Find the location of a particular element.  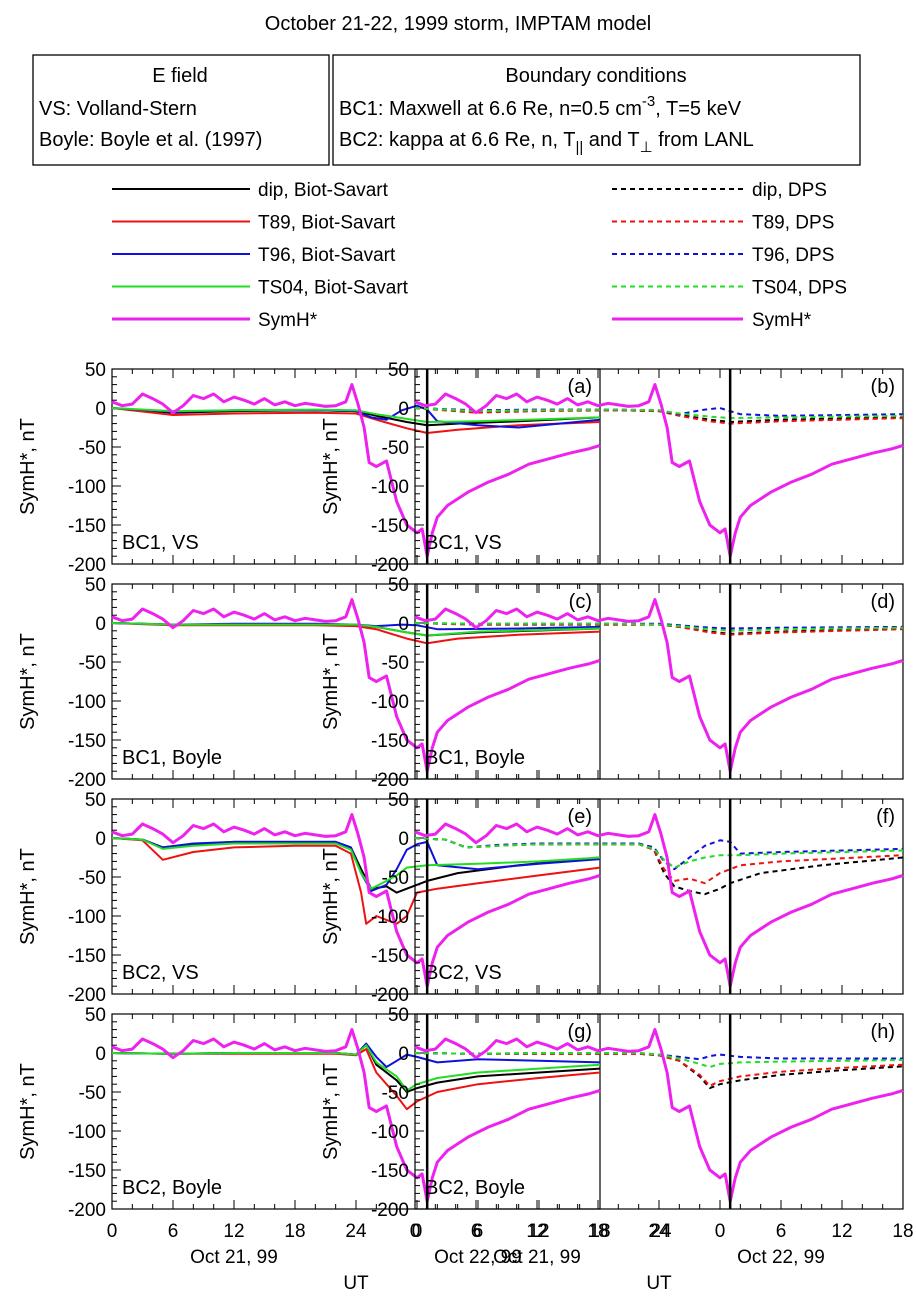

legend-label-8: TS04, DPS is located at coordinates (799, 288).